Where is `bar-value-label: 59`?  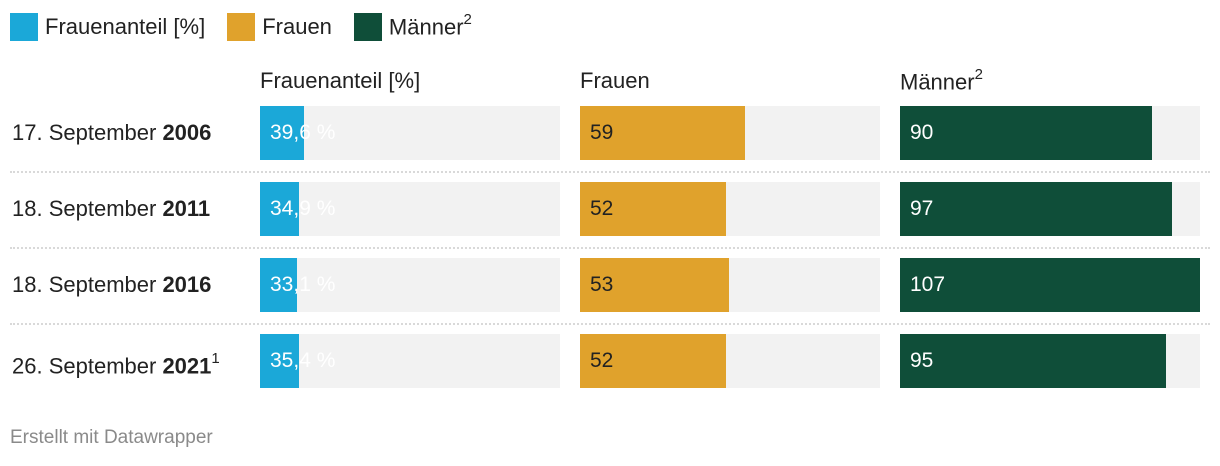
bar-value-label: 59 is located at coordinates (602, 132).